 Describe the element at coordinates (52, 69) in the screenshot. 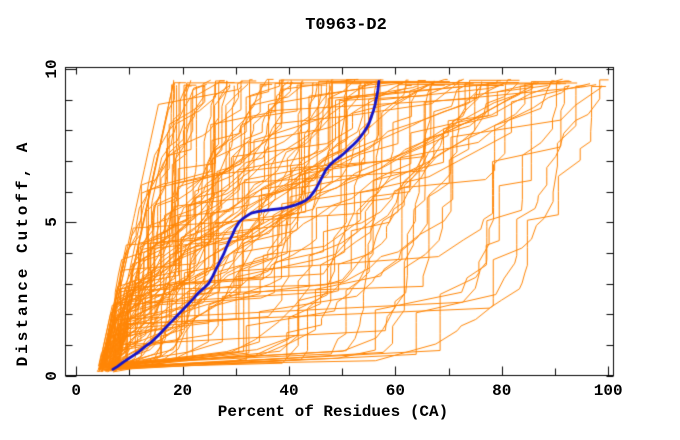

I see `y-tick-label: 10` at that location.